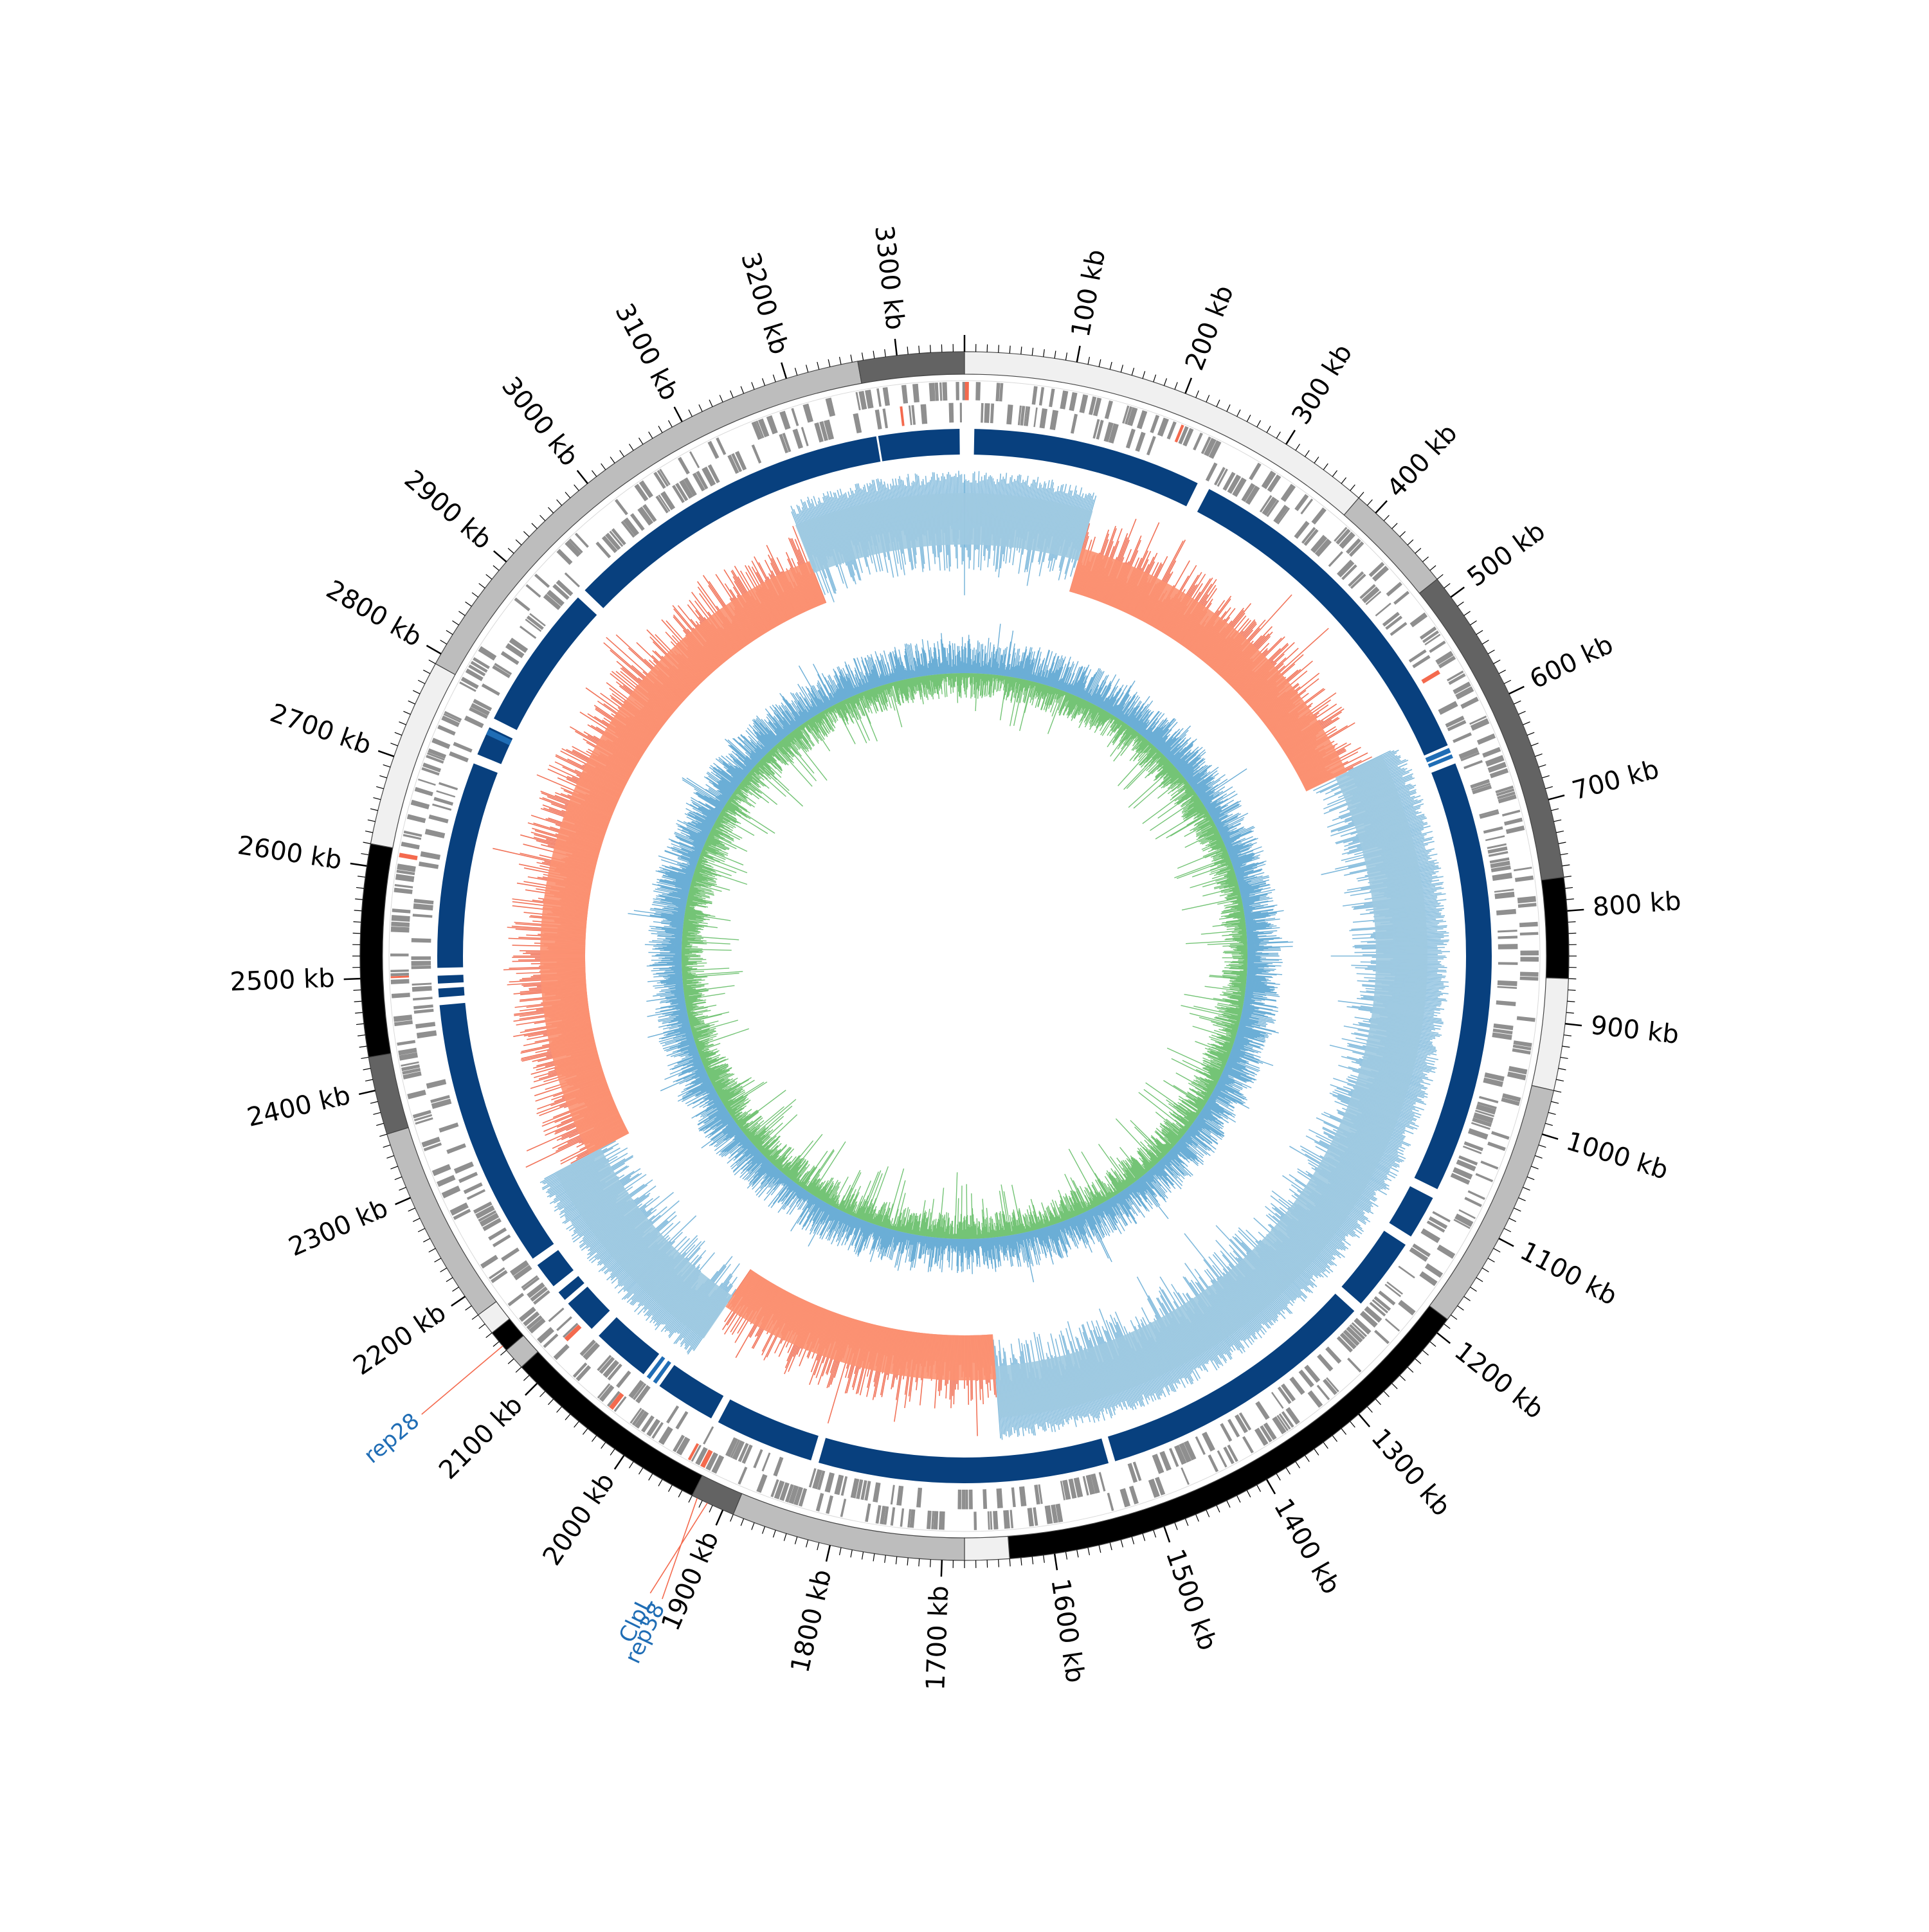 The height and width of the screenshot is (1932, 1929). Describe the element at coordinates (283, 981) in the screenshot. I see `tick-label: 2500 kb` at that location.